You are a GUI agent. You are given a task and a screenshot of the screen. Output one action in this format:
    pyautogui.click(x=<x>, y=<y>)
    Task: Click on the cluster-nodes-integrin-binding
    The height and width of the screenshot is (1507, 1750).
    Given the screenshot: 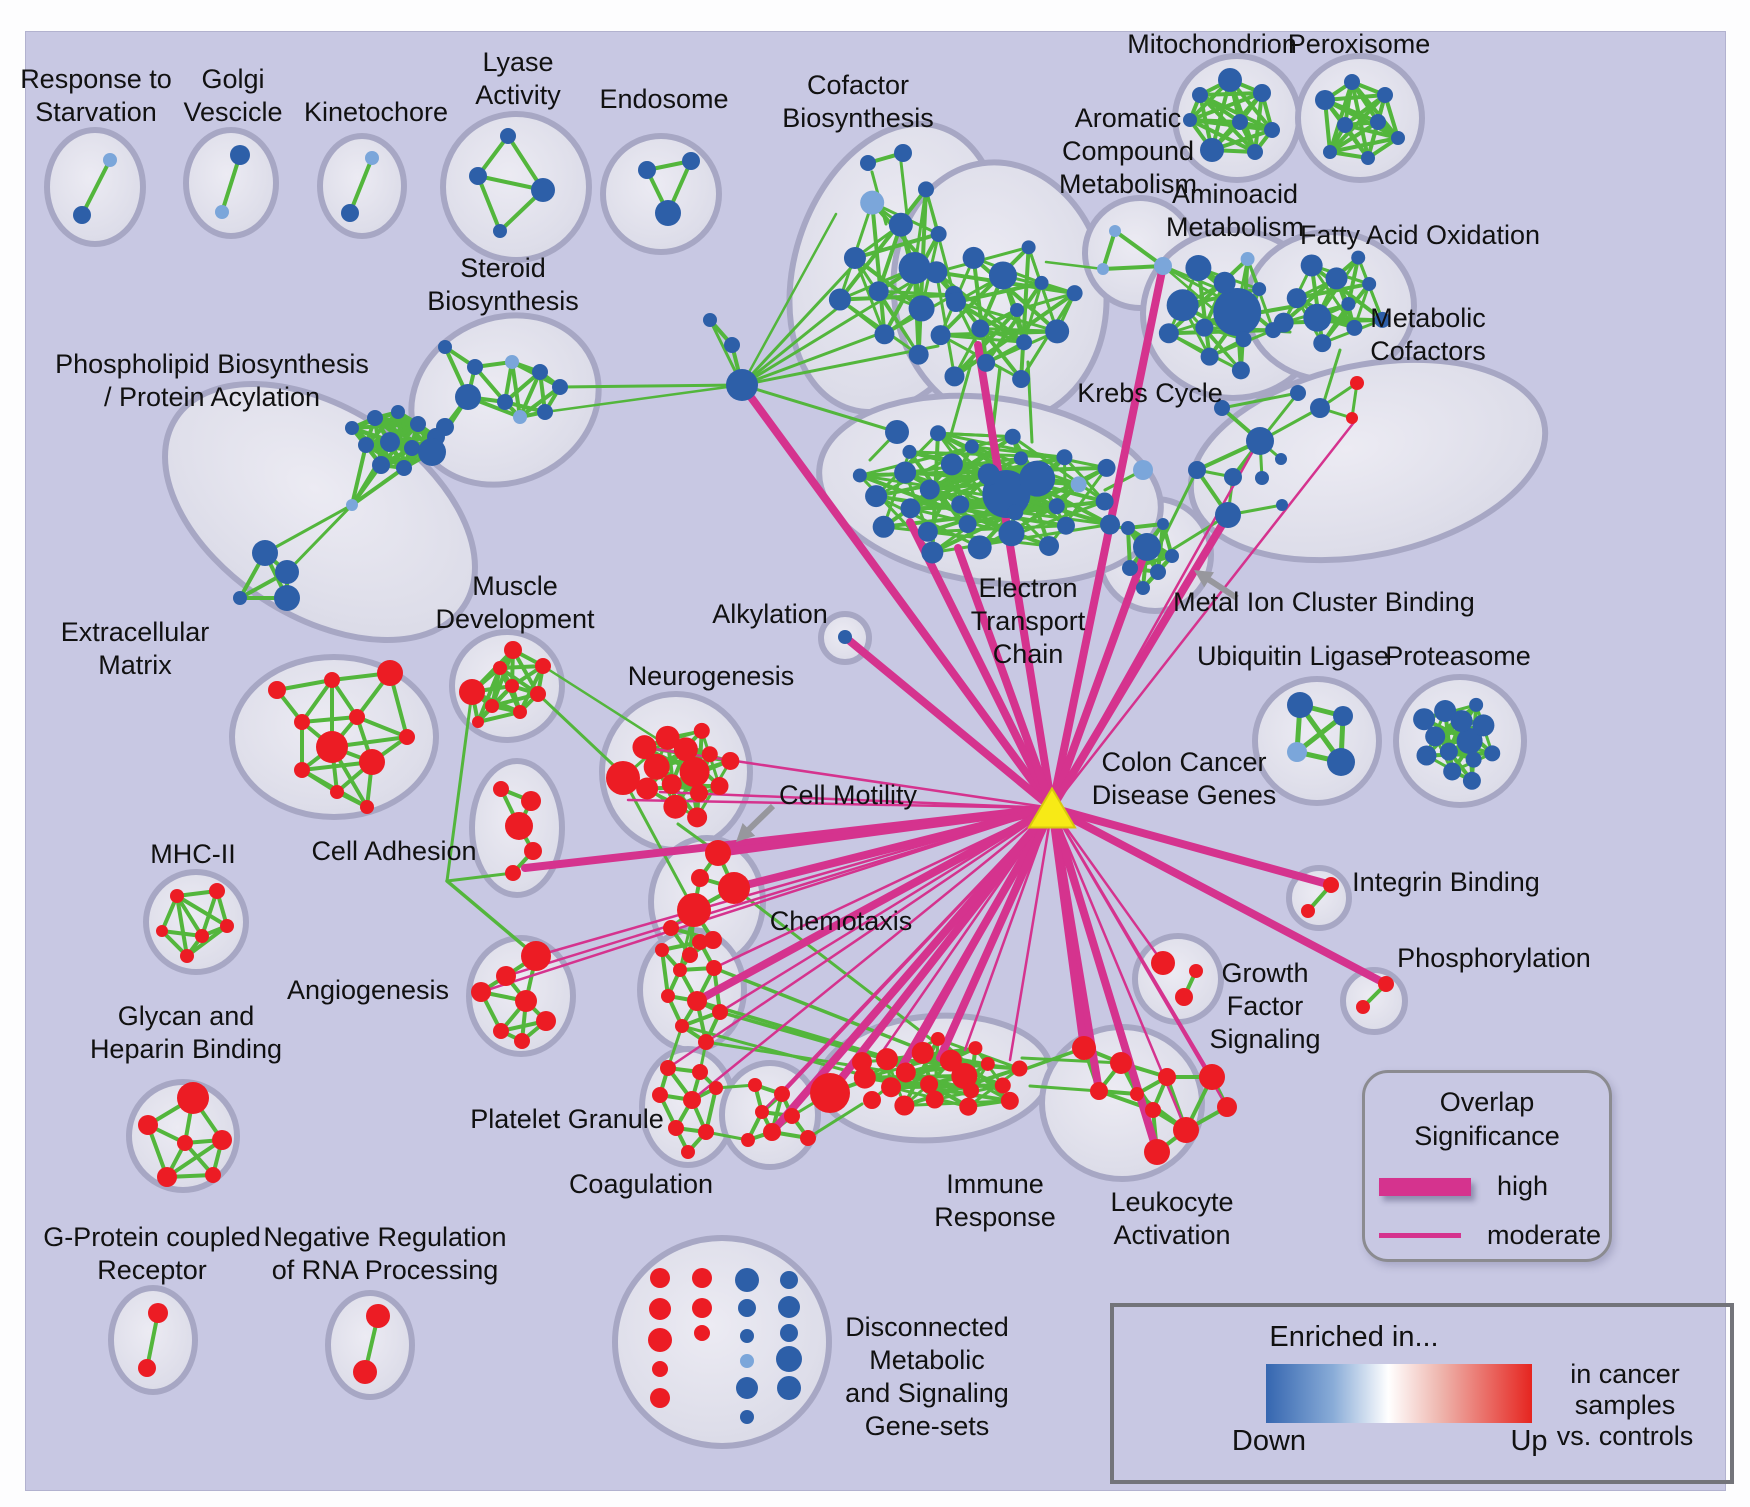 What is the action you would take?
    pyautogui.click(x=1320, y=897)
    